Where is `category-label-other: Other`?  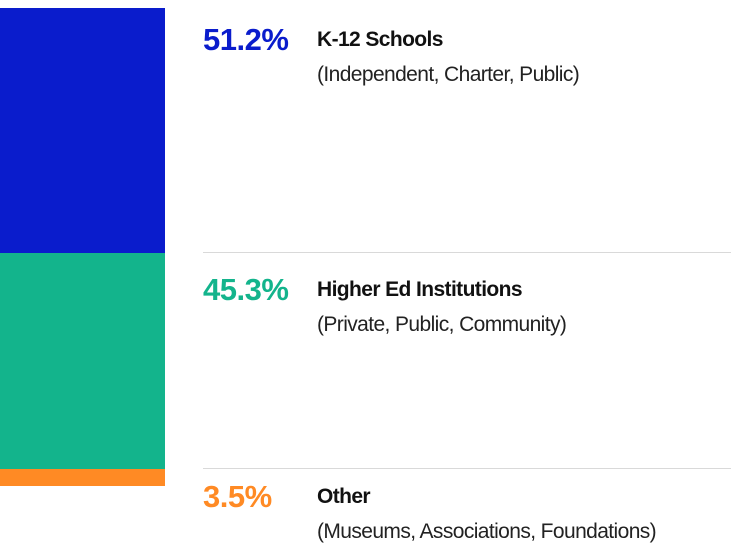
category-label-other: Other is located at coordinates (343, 497).